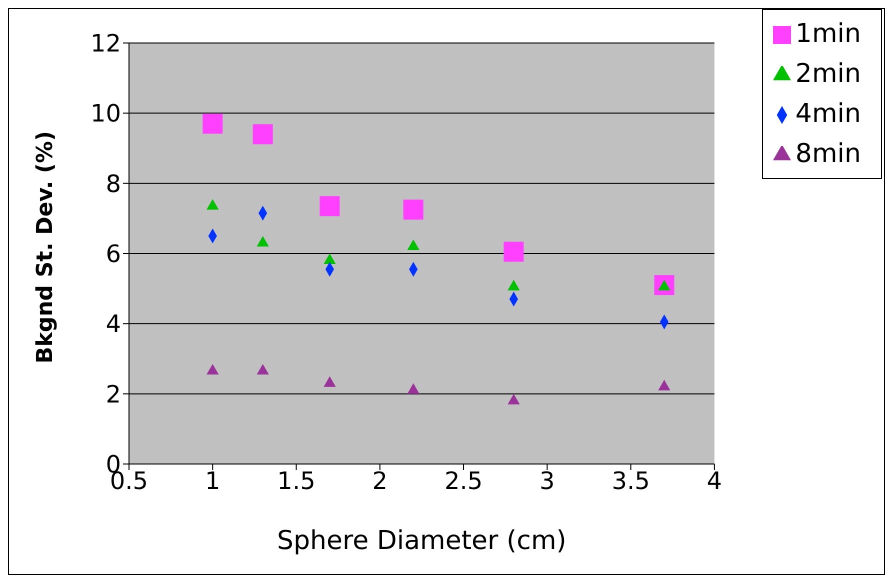 Image resolution: width=893 pixels, height=582 pixels. I want to click on y-axis-title: Bkgnd St. Dev. (%), so click(45, 247).